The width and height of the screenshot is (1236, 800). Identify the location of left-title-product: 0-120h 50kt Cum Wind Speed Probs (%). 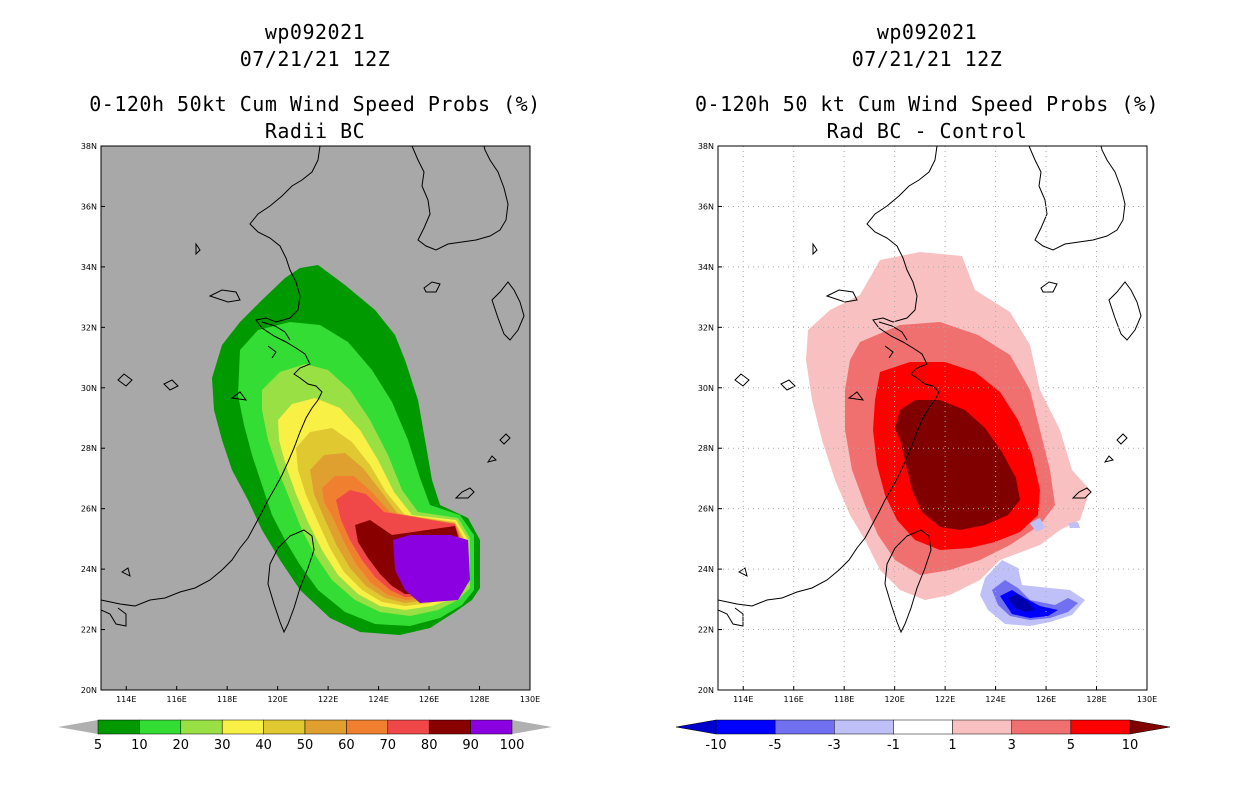
(315, 104).